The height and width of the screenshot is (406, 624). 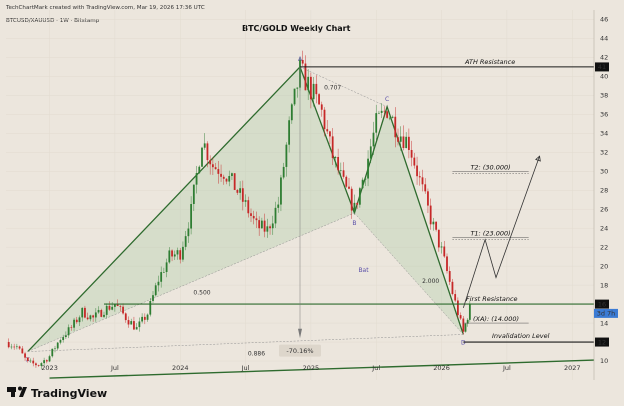 What do you see at coordinates (463, 342) in the screenshot?
I see `pattern-point-d: D` at bounding box center [463, 342].